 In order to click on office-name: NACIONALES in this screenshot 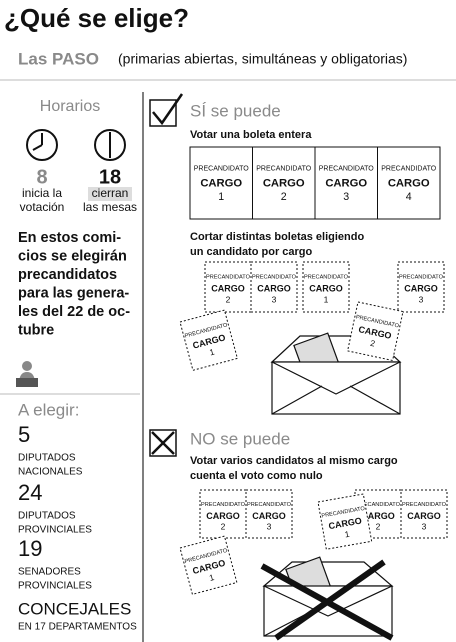, I will do `click(50, 472)`.